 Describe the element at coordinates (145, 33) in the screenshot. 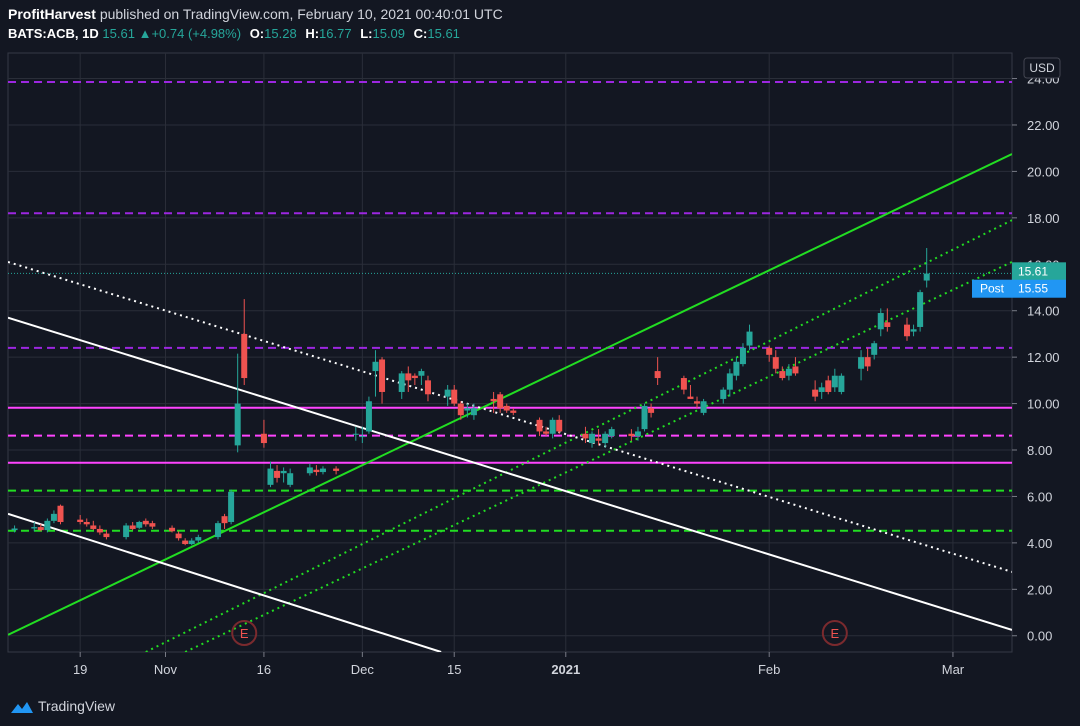

I see `up-arrow-icon: ▲` at that location.